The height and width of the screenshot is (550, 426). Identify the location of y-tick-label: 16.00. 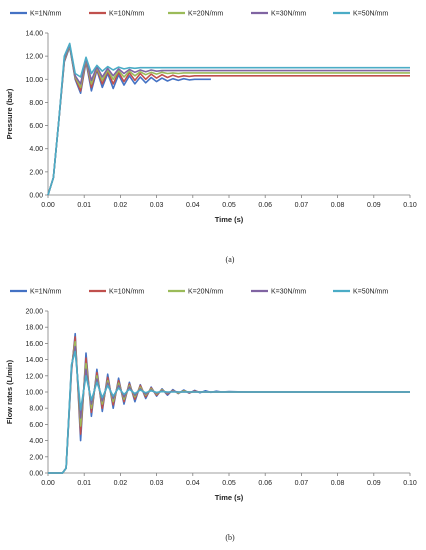
(34, 344).